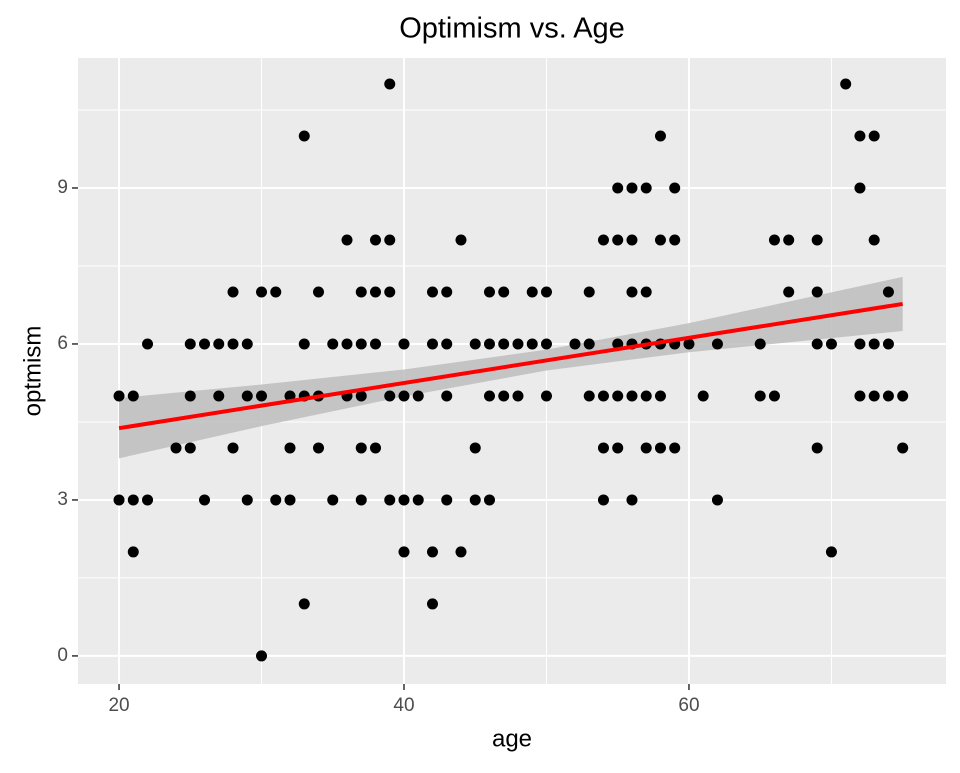 The width and height of the screenshot is (960, 773). What do you see at coordinates (512, 738) in the screenshot?
I see `x-axis-title: age` at bounding box center [512, 738].